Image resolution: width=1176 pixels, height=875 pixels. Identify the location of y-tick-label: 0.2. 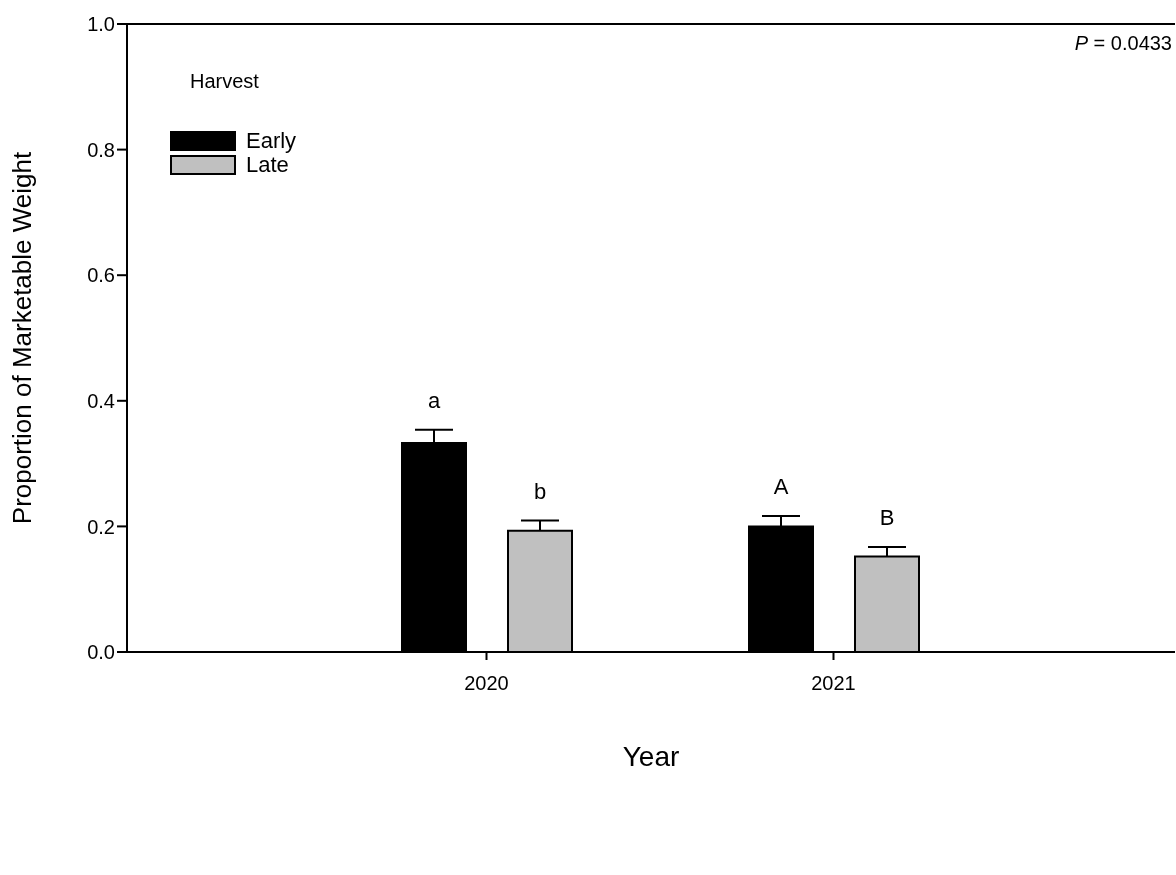
(101, 526).